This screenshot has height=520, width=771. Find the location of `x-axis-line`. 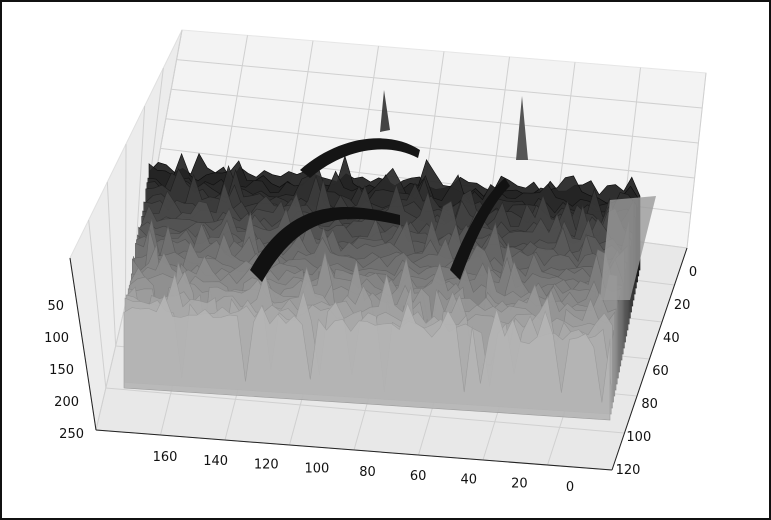

x-axis-line is located at coordinates (354, 450).